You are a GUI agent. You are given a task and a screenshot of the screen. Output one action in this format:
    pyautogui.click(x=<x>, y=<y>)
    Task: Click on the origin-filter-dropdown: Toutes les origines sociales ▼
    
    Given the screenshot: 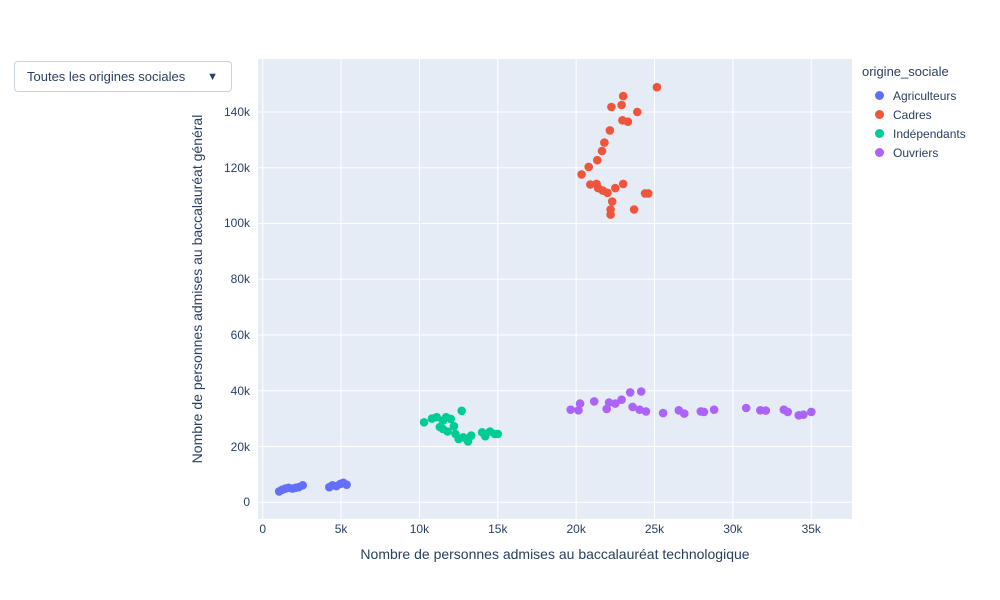 What is the action you would take?
    pyautogui.click(x=123, y=76)
    